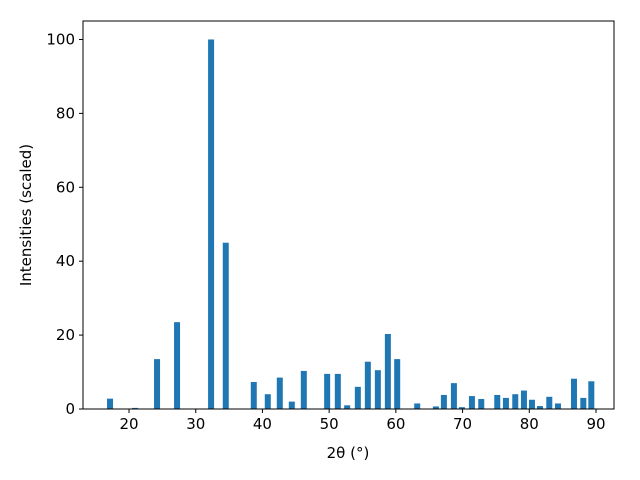 The image size is (640, 480). Describe the element at coordinates (65, 113) in the screenshot. I see `y-tick-label: 80` at that location.